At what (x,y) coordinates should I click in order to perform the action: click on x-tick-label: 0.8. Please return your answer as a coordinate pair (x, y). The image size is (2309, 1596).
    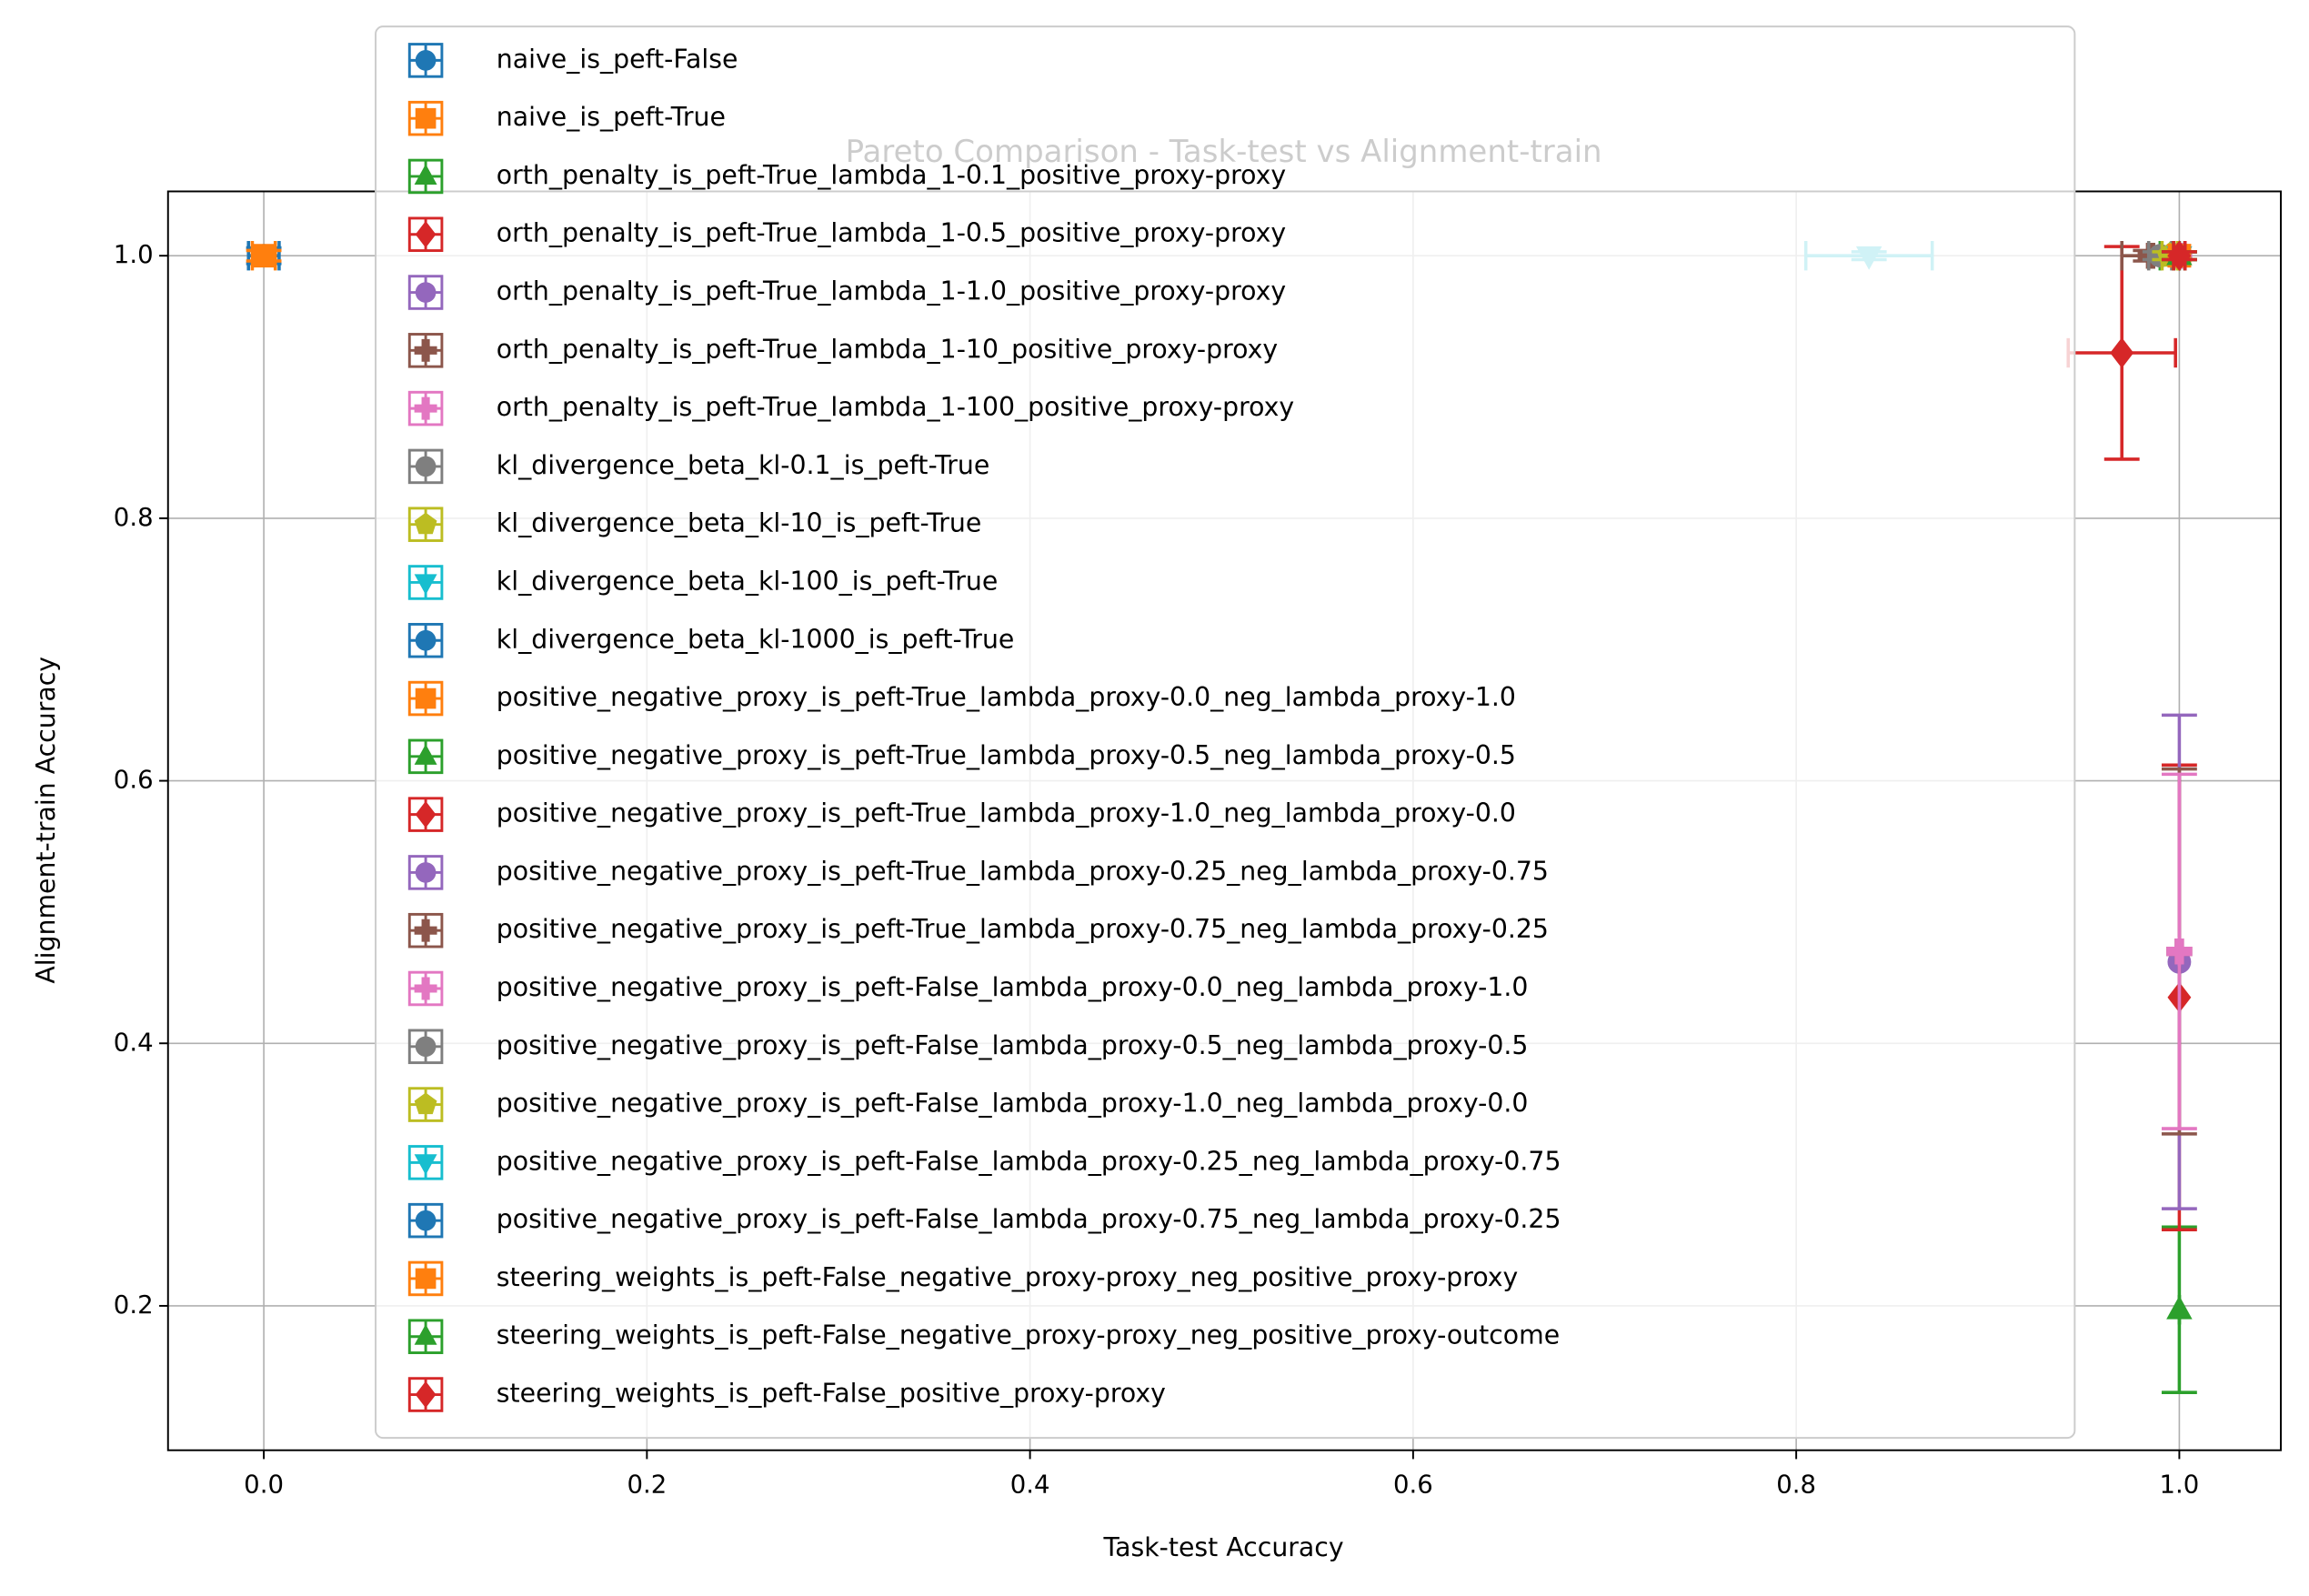
    Looking at the image, I should click on (1796, 1485).